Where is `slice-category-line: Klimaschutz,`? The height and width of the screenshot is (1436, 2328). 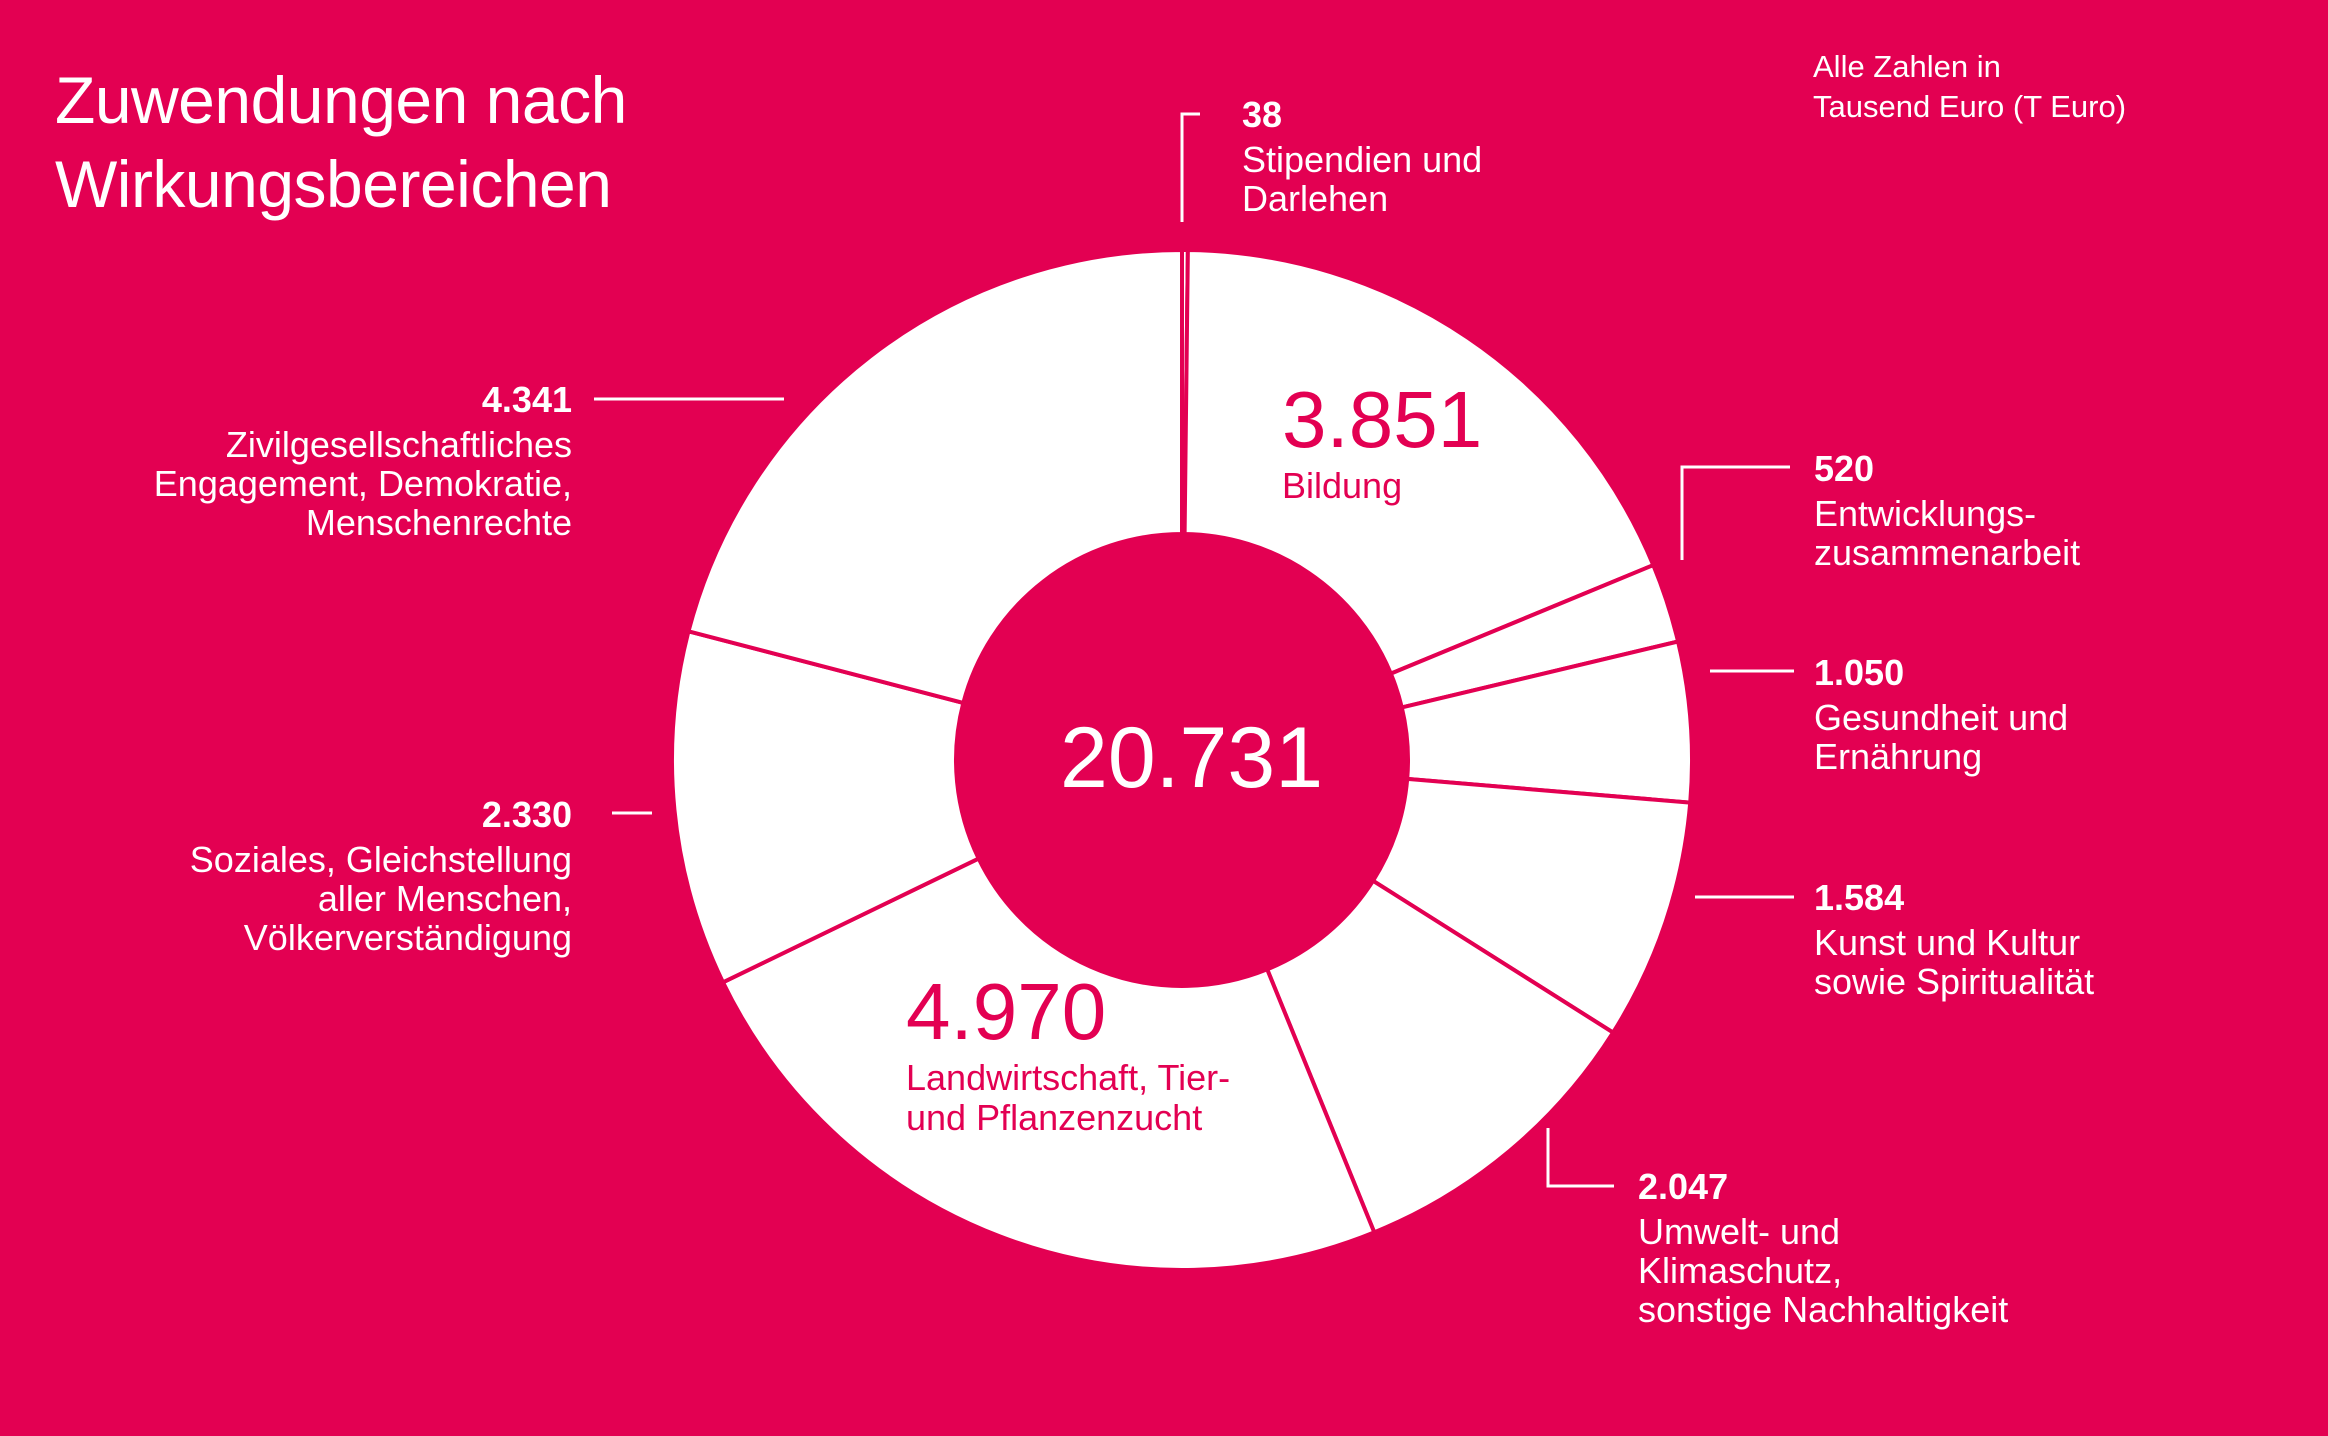
slice-category-line: Klimaschutz, is located at coordinates (1740, 1270).